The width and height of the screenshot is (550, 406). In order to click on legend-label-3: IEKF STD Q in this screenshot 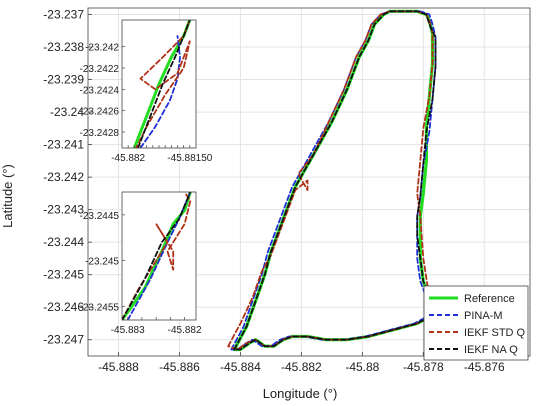, I will do `click(495, 333)`.